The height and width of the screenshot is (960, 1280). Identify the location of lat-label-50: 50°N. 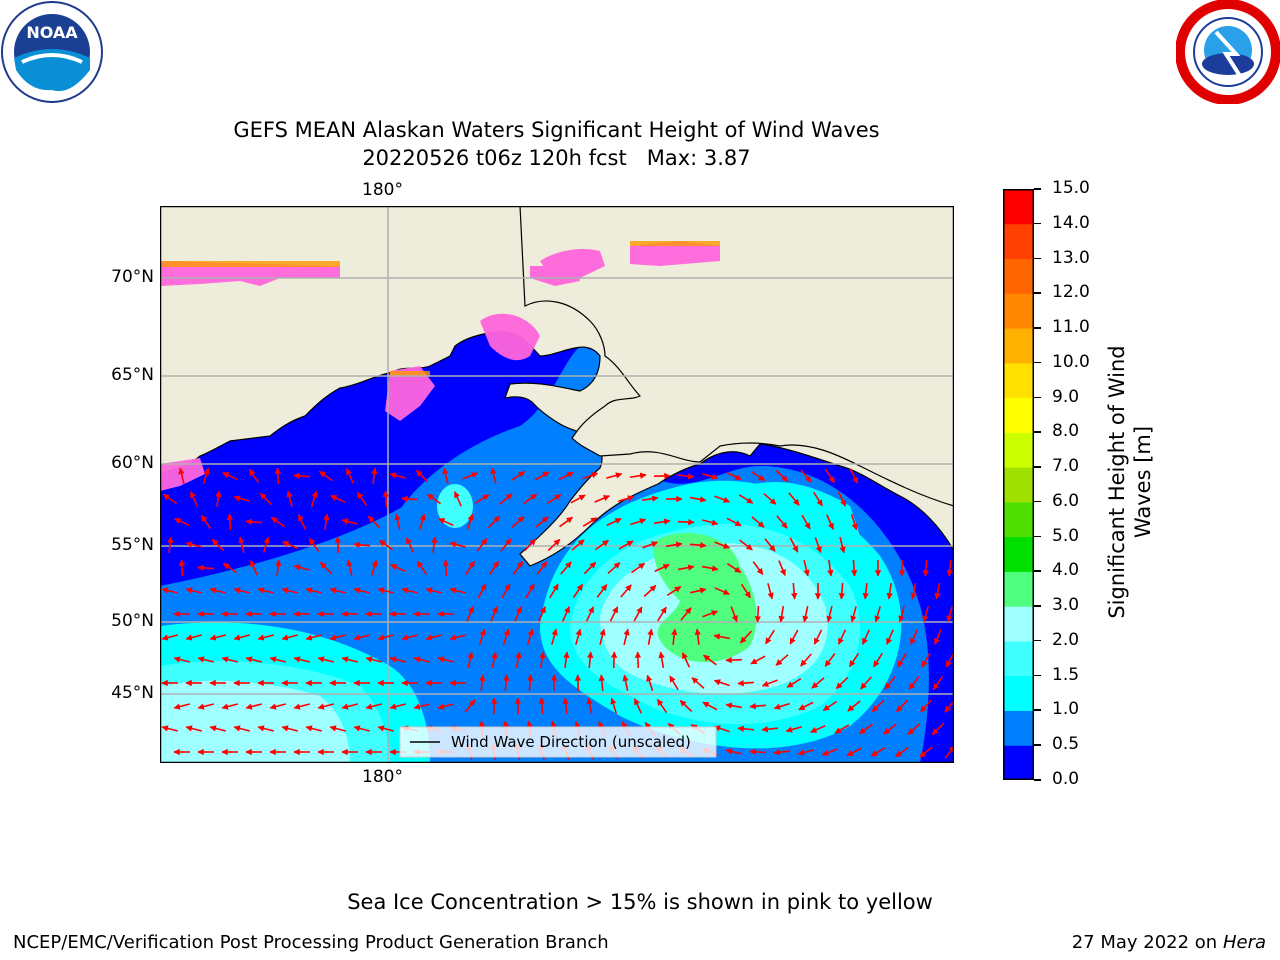
(132, 621).